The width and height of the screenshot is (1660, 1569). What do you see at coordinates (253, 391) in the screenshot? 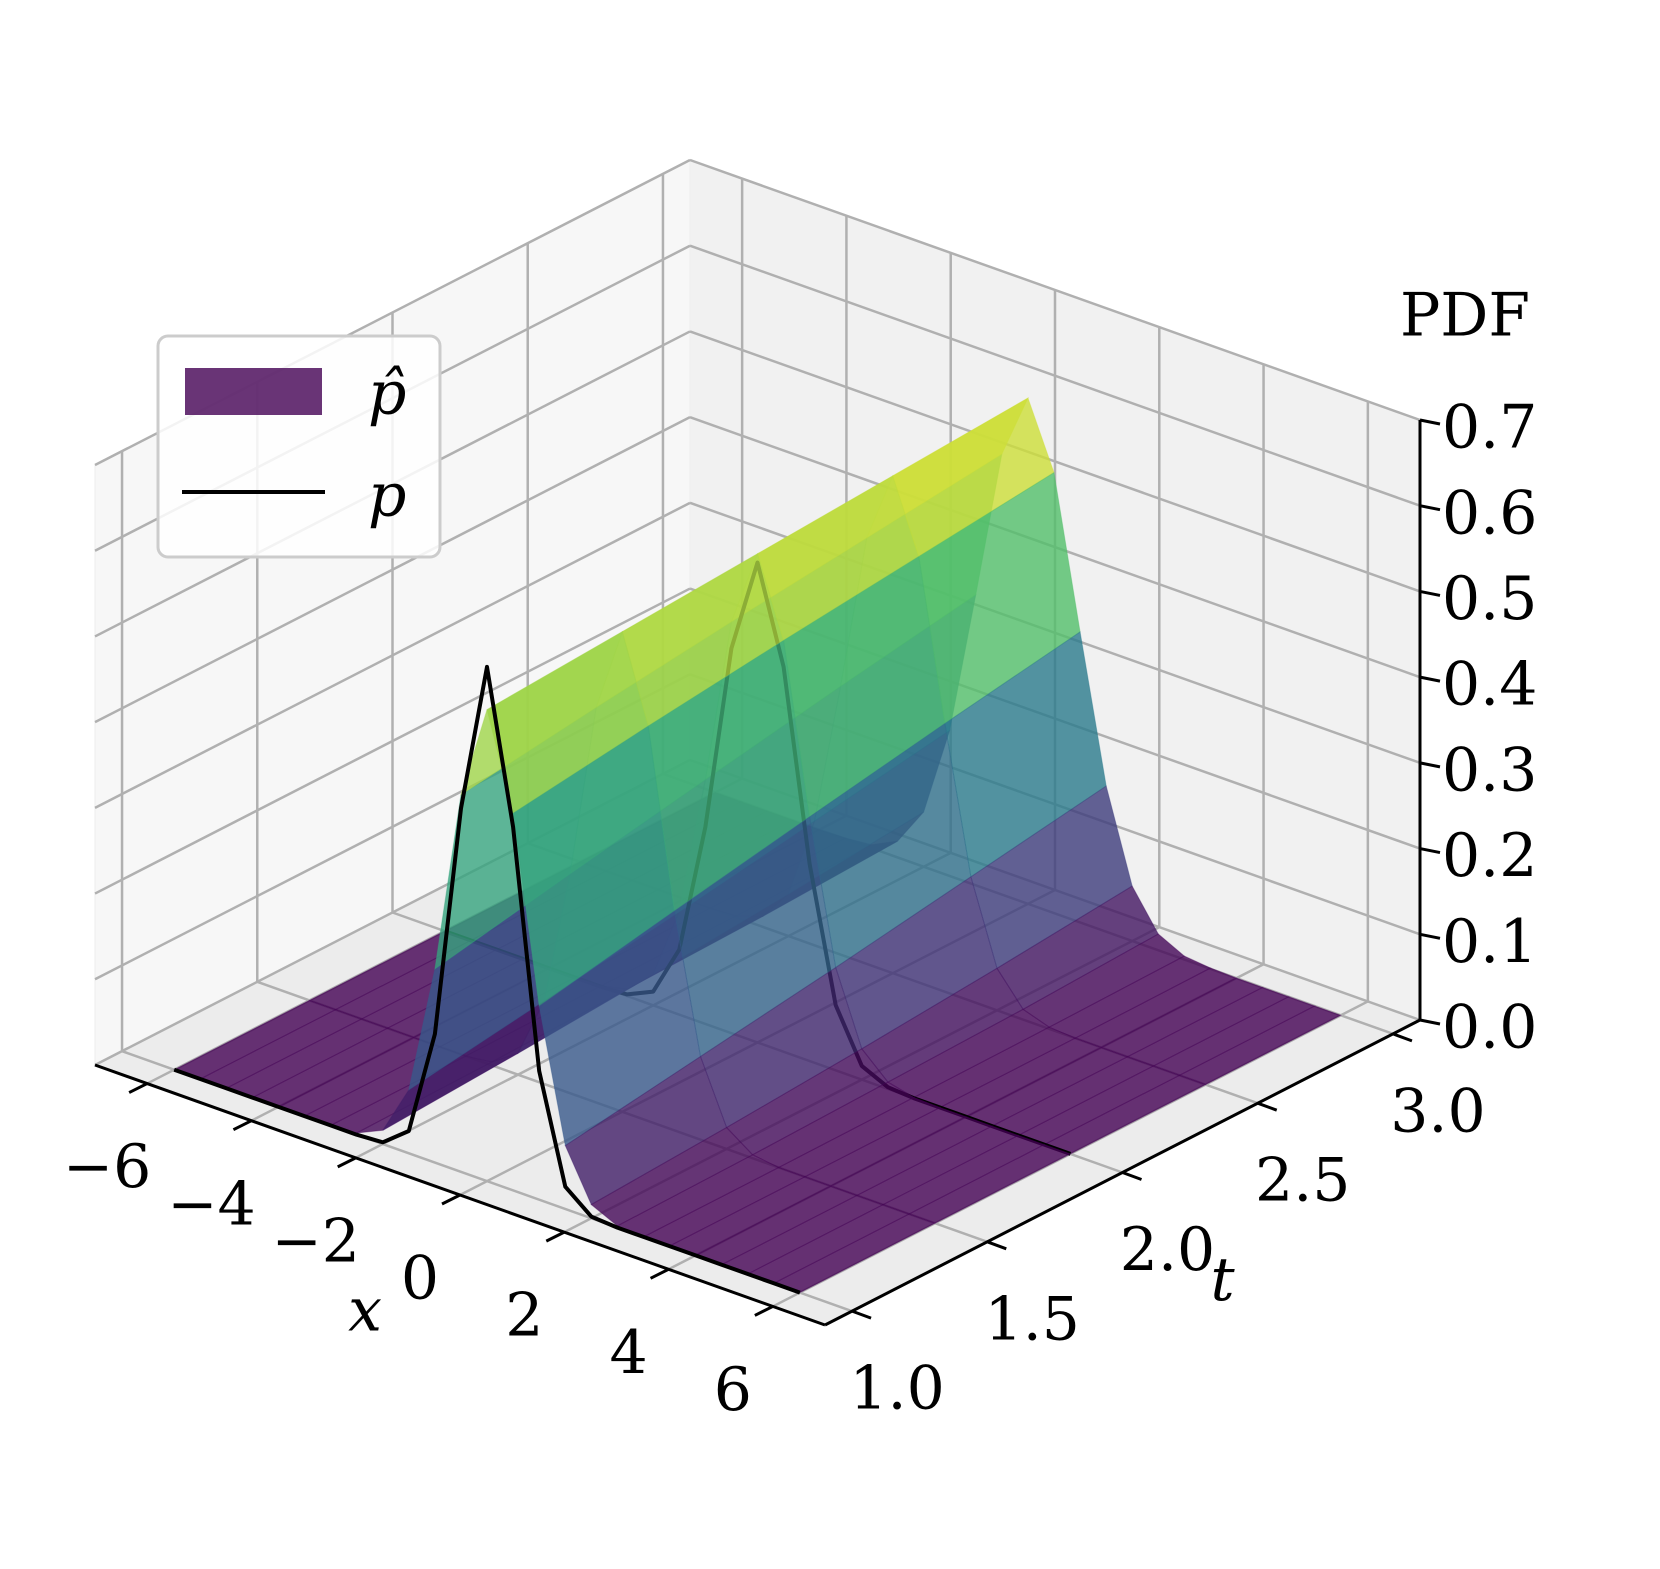
I see `legend-patch` at bounding box center [253, 391].